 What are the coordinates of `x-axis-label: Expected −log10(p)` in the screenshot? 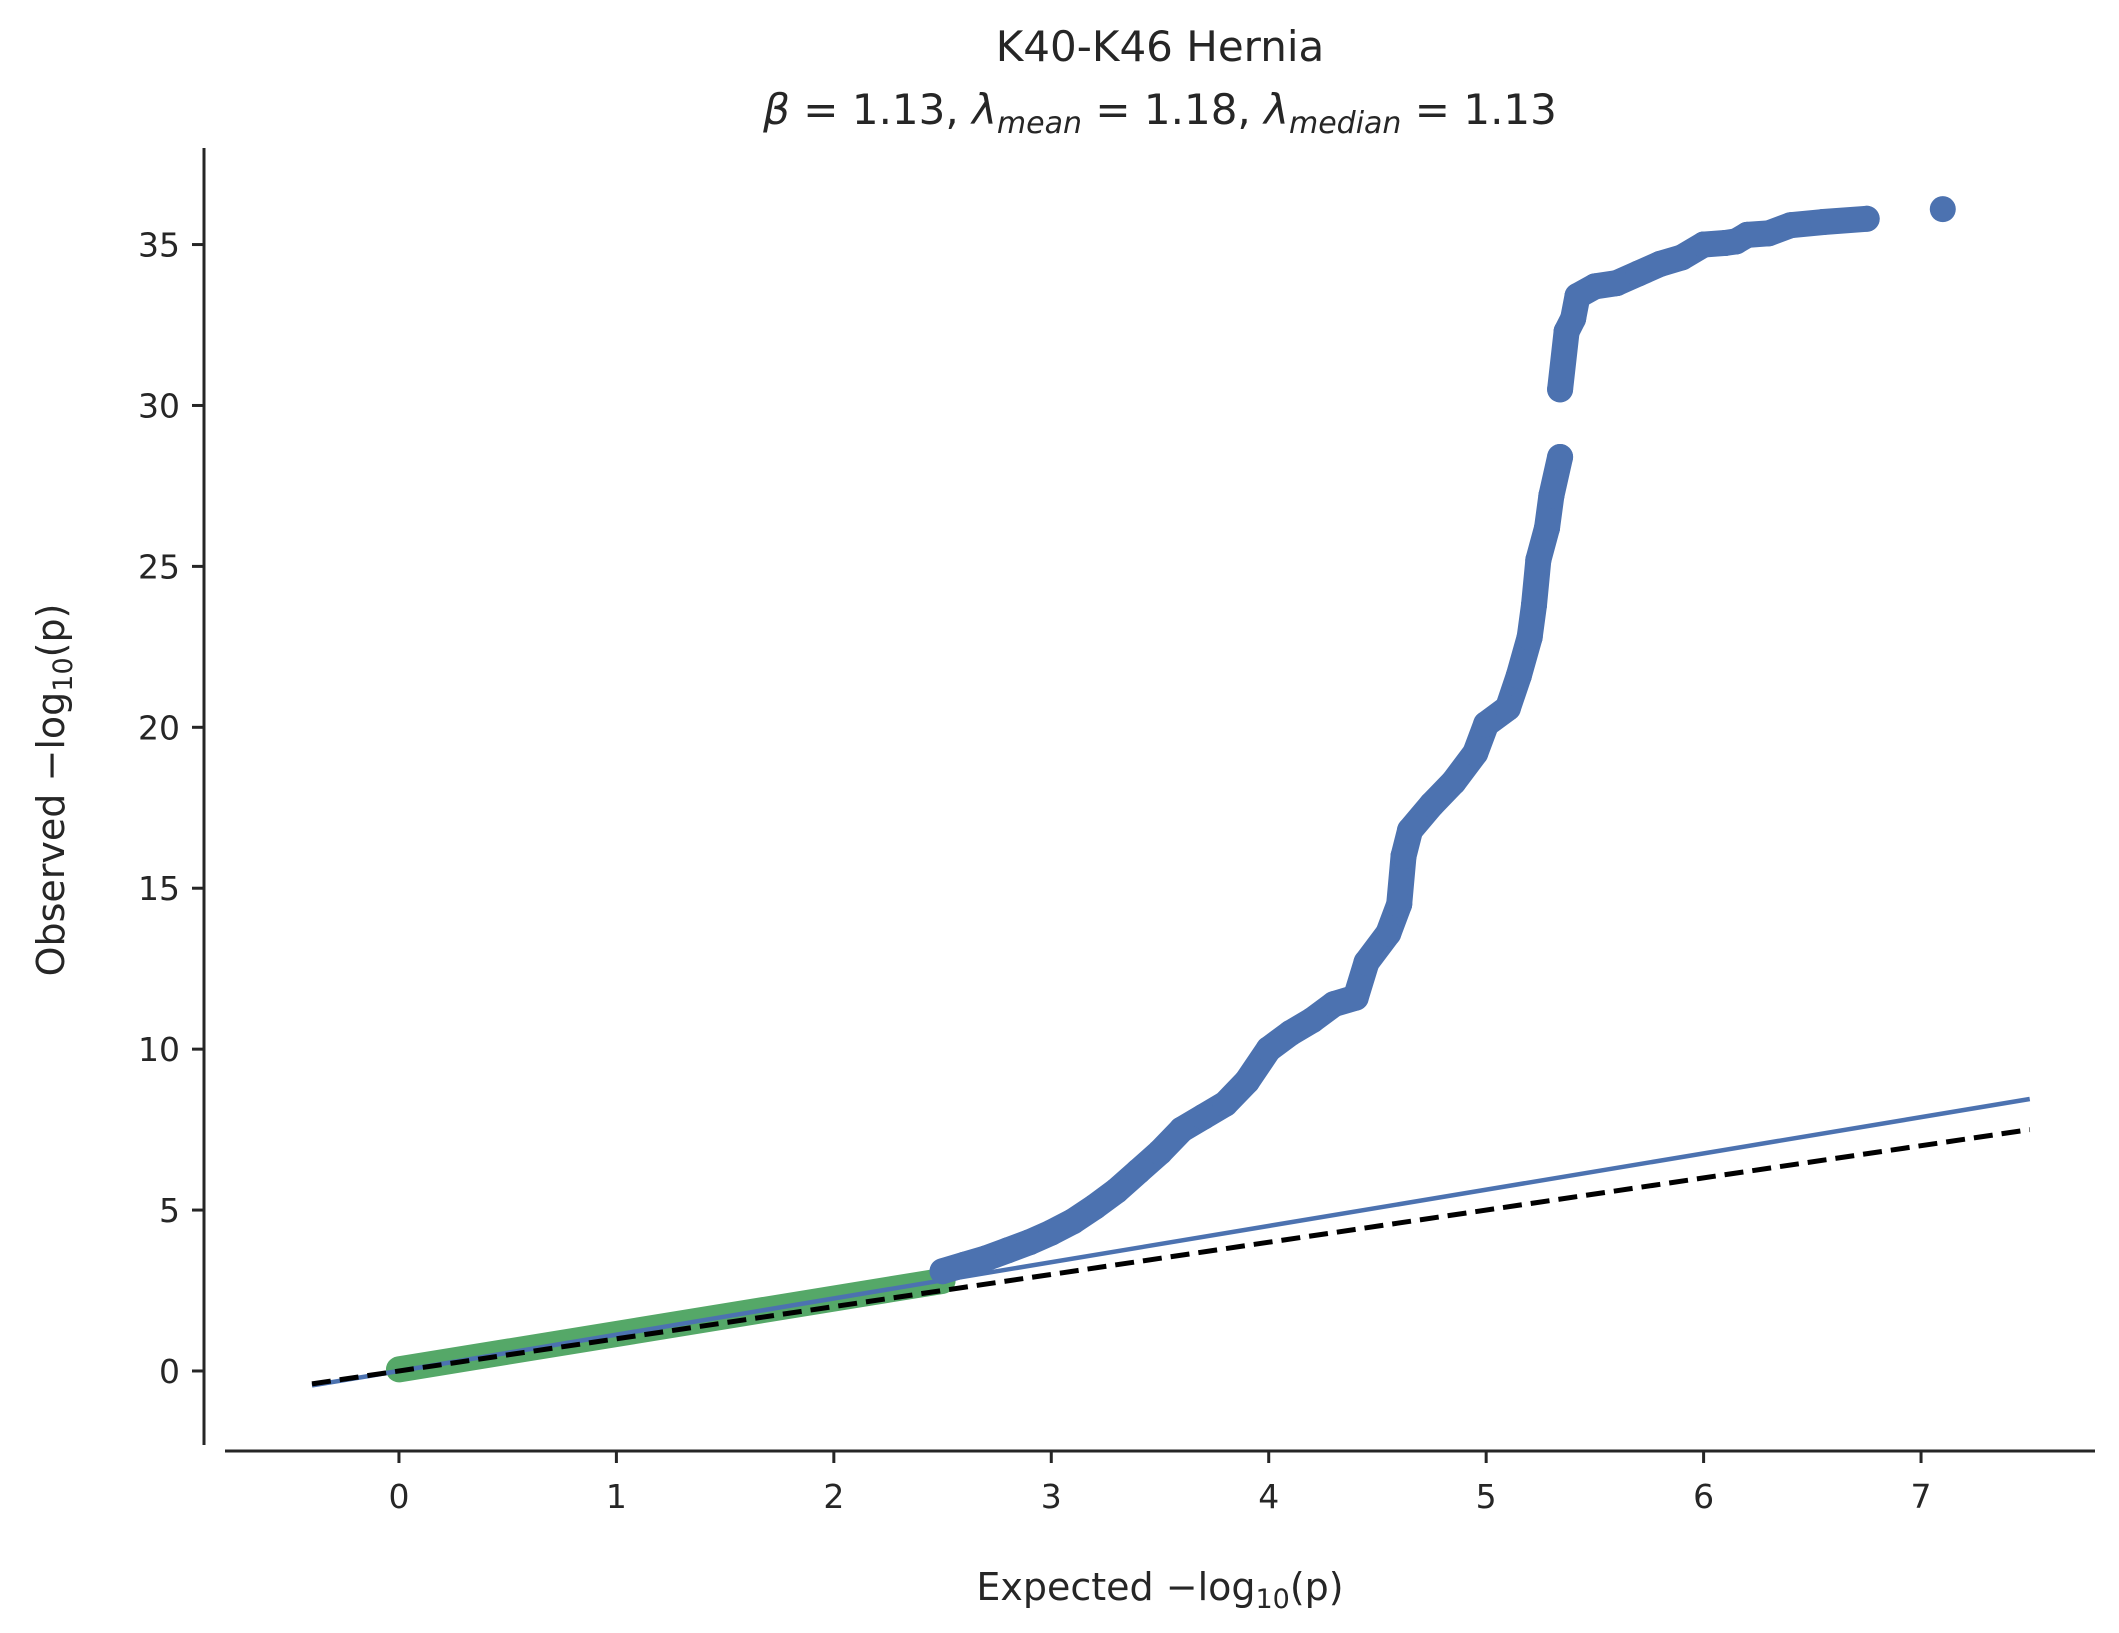 It's located at (1159, 1590).